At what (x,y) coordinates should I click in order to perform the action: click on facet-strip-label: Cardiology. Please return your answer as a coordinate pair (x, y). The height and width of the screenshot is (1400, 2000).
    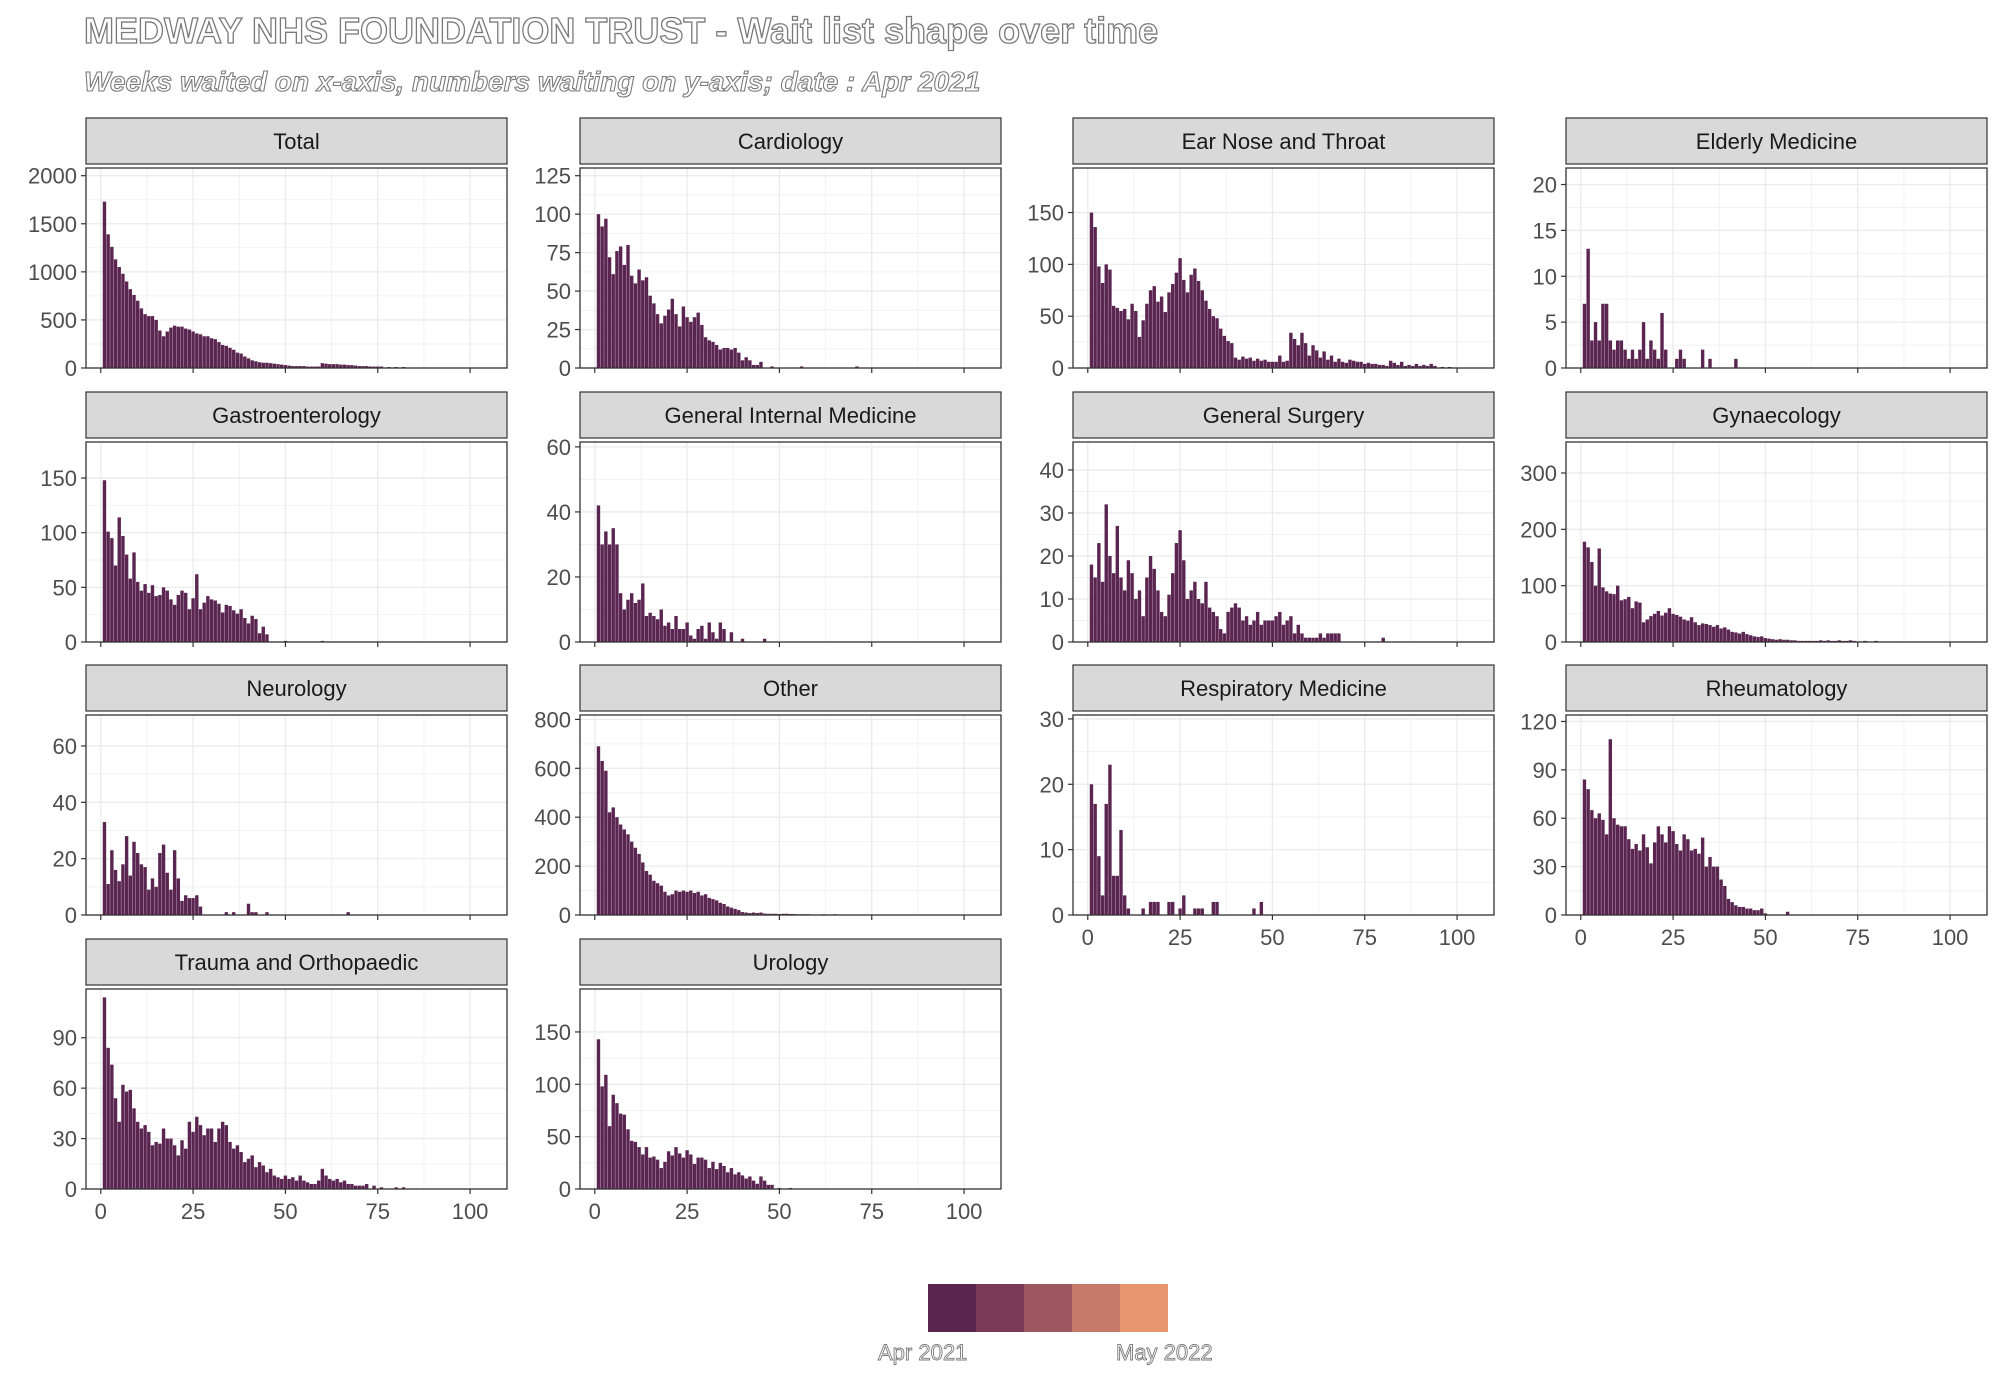
    Looking at the image, I should click on (790, 141).